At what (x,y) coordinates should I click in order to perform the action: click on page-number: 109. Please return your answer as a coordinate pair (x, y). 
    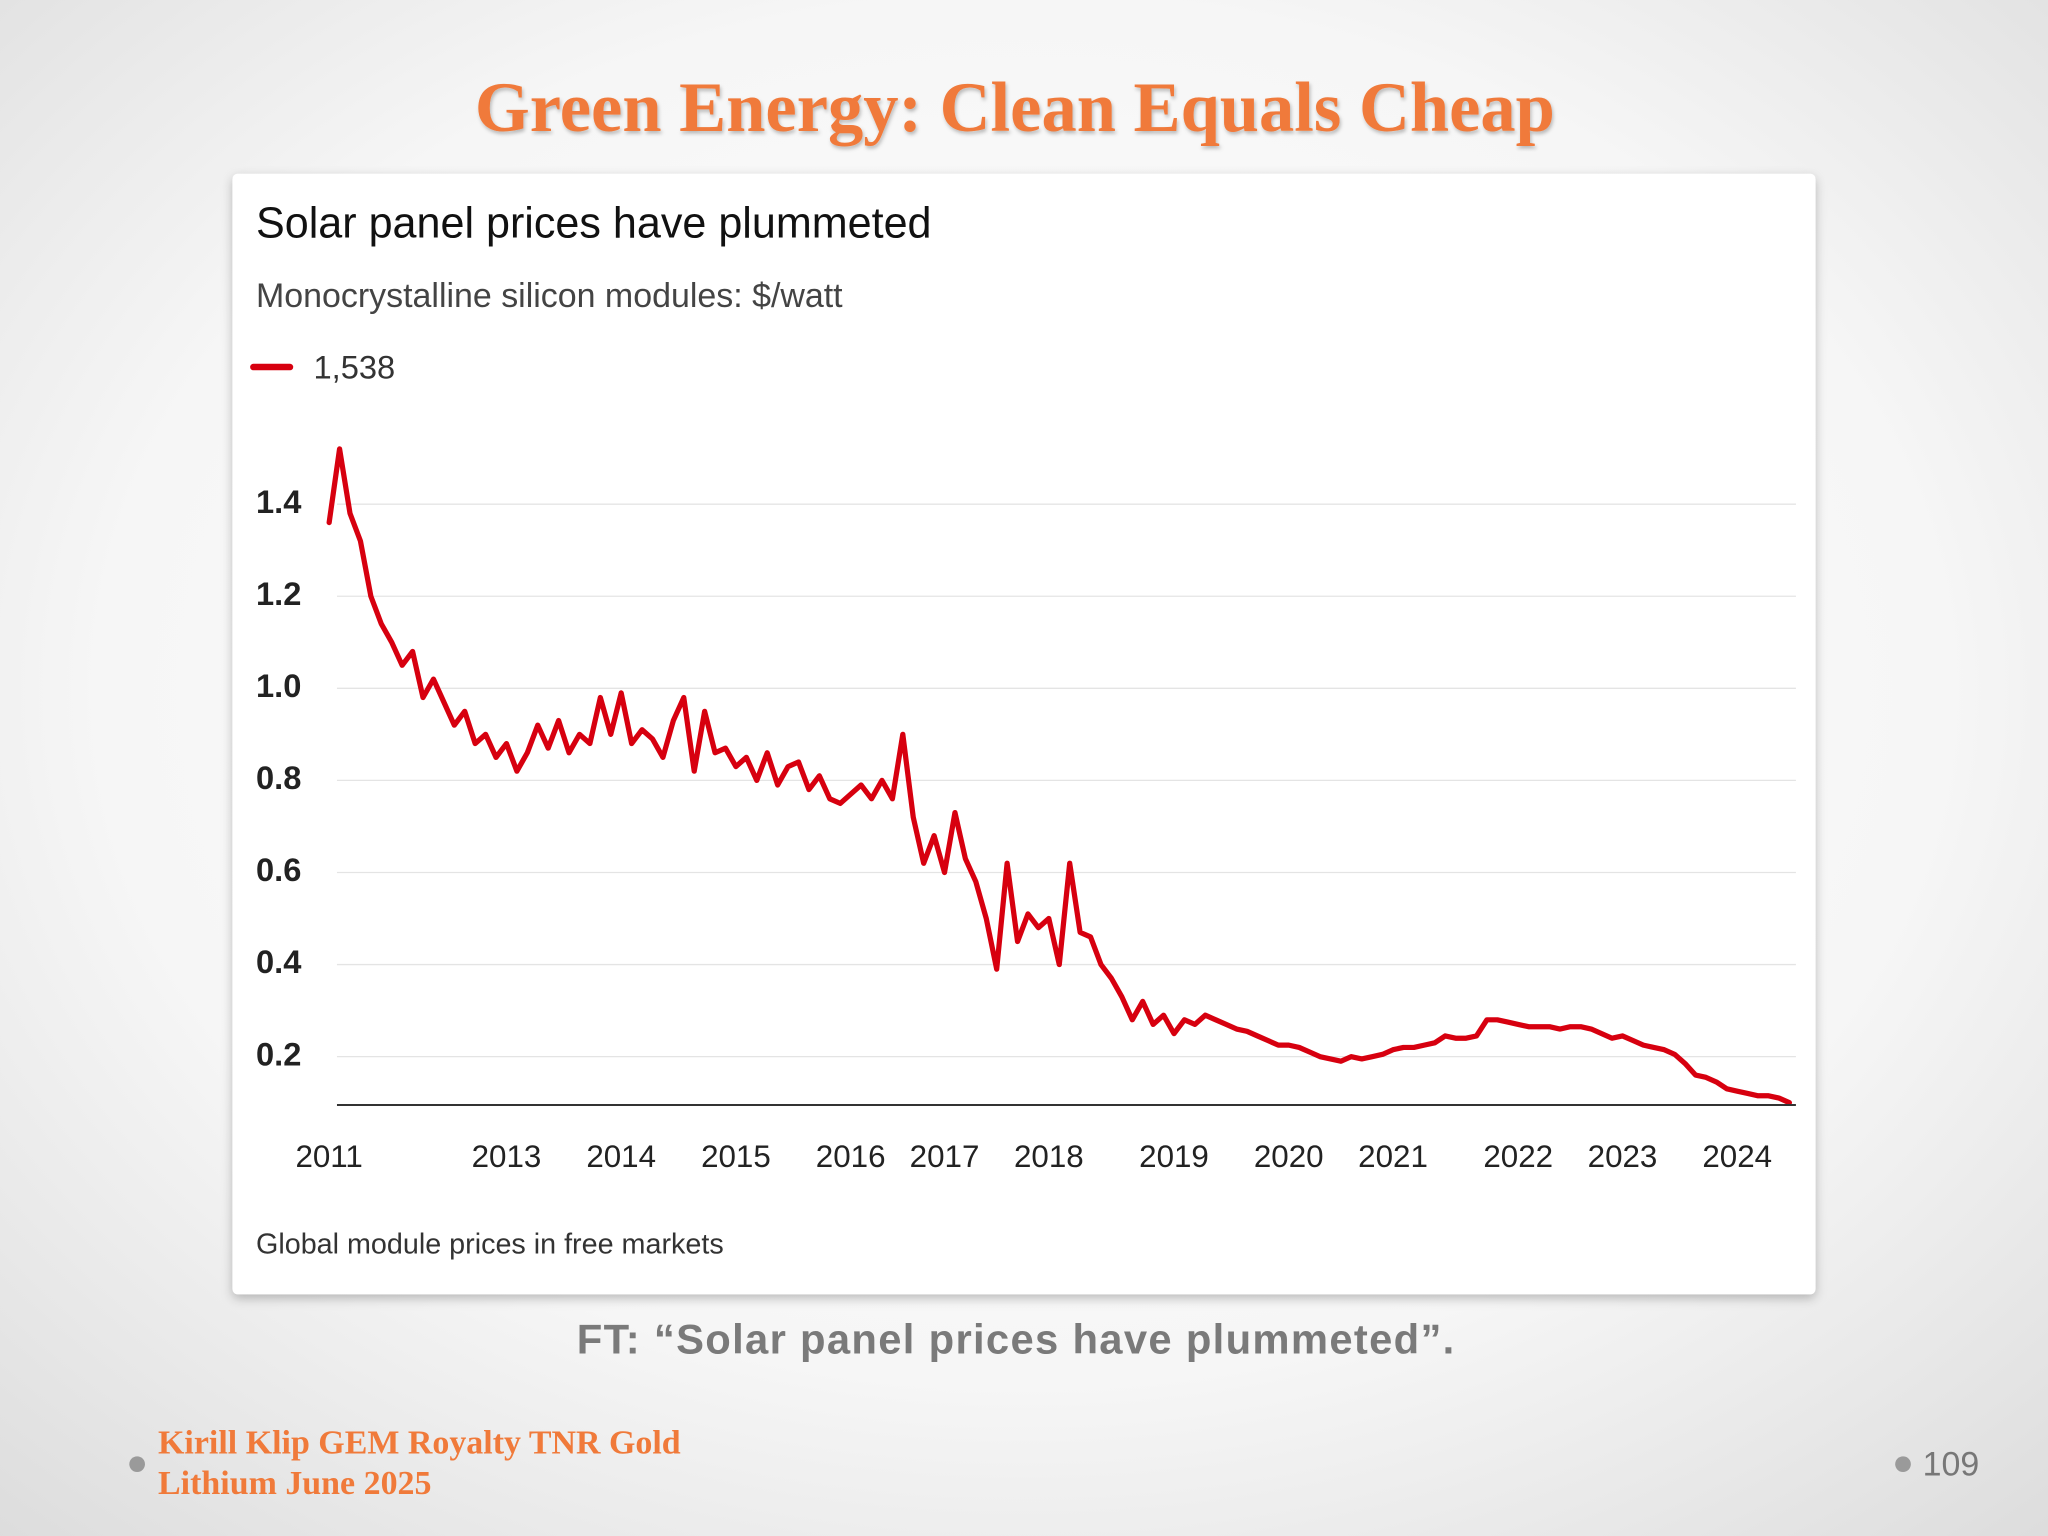
    Looking at the image, I should click on (1951, 1465).